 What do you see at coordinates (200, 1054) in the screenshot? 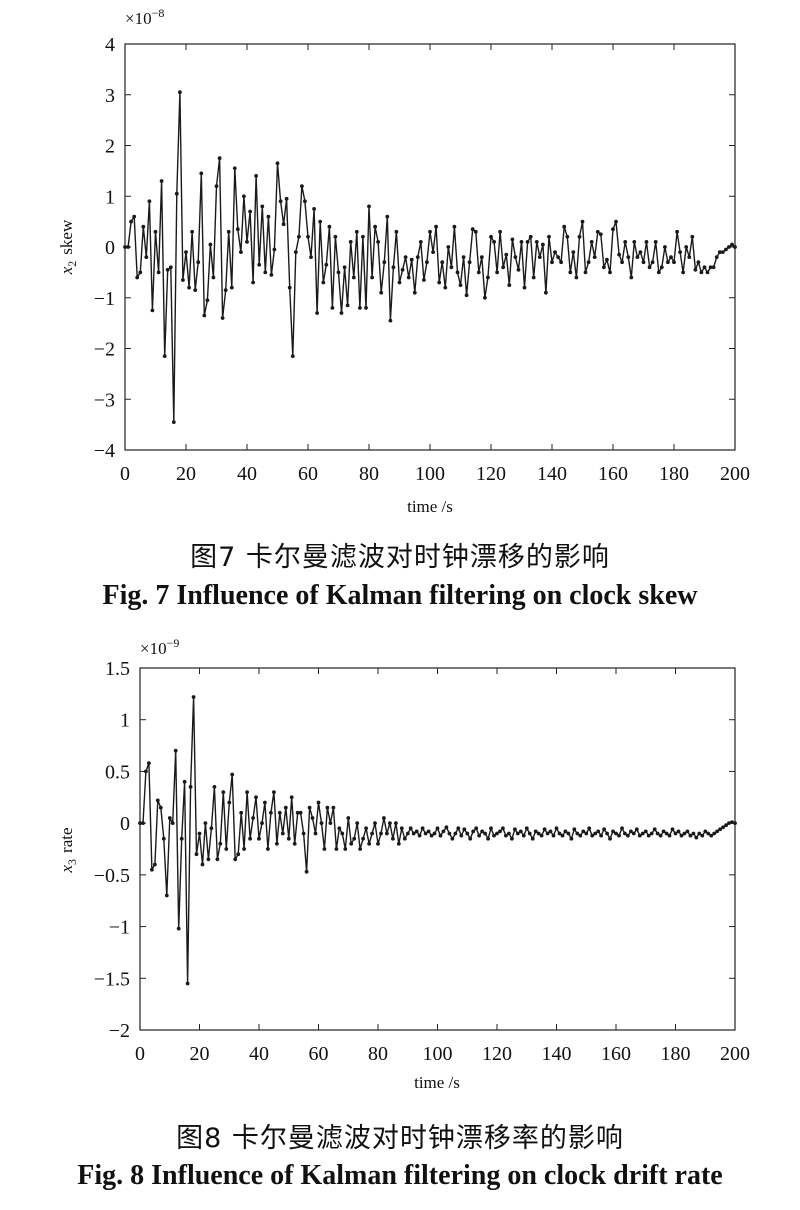
I see `x-tick-label: 20` at bounding box center [200, 1054].